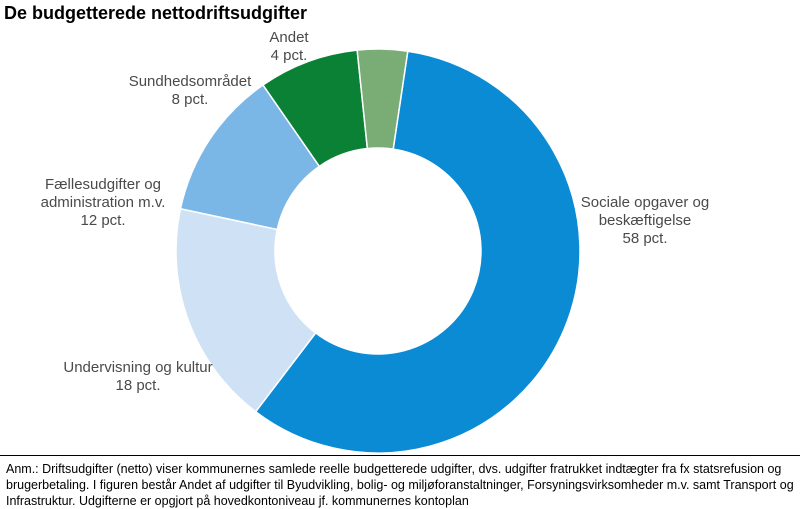 The image size is (800, 509). What do you see at coordinates (137, 376) in the screenshot?
I see `slice-label: Undervisning og kultur 18 pct.` at bounding box center [137, 376].